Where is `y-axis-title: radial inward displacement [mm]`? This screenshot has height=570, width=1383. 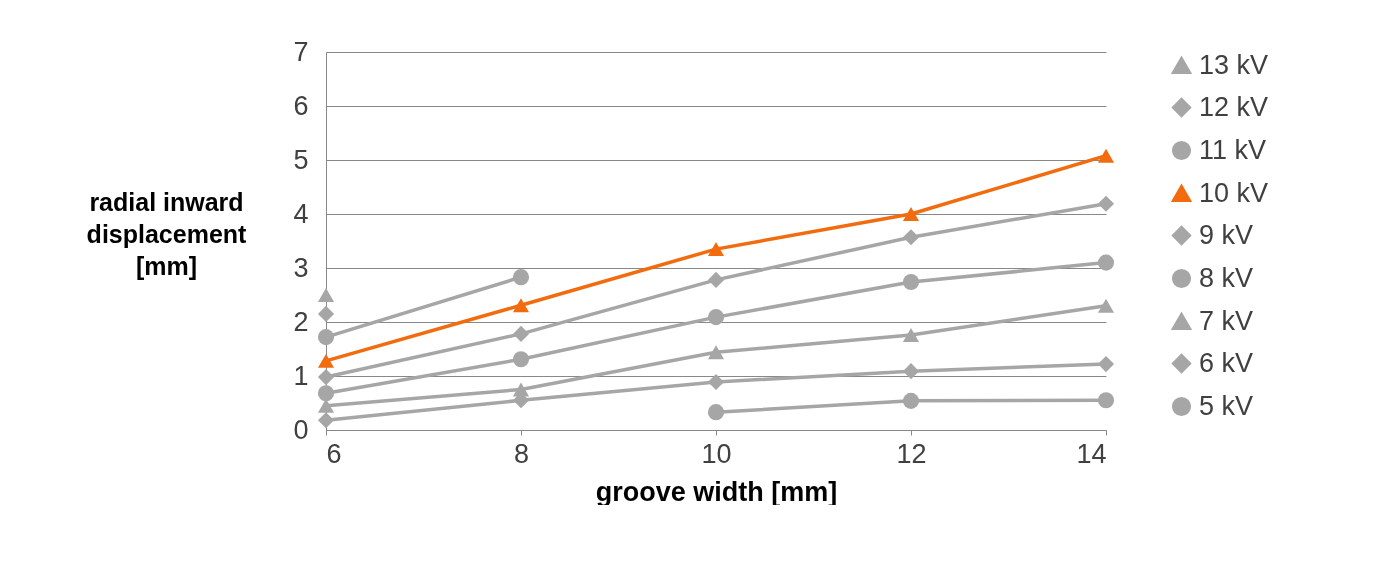 y-axis-title: radial inward displacement [mm] is located at coordinates (167, 233).